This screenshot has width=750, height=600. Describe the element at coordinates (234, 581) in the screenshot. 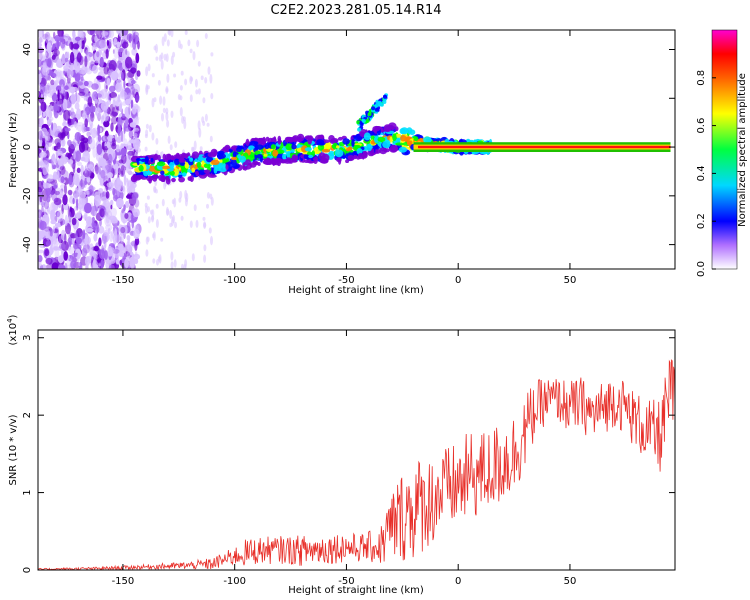

I see `bottom-x-tick-label: -100` at that location.